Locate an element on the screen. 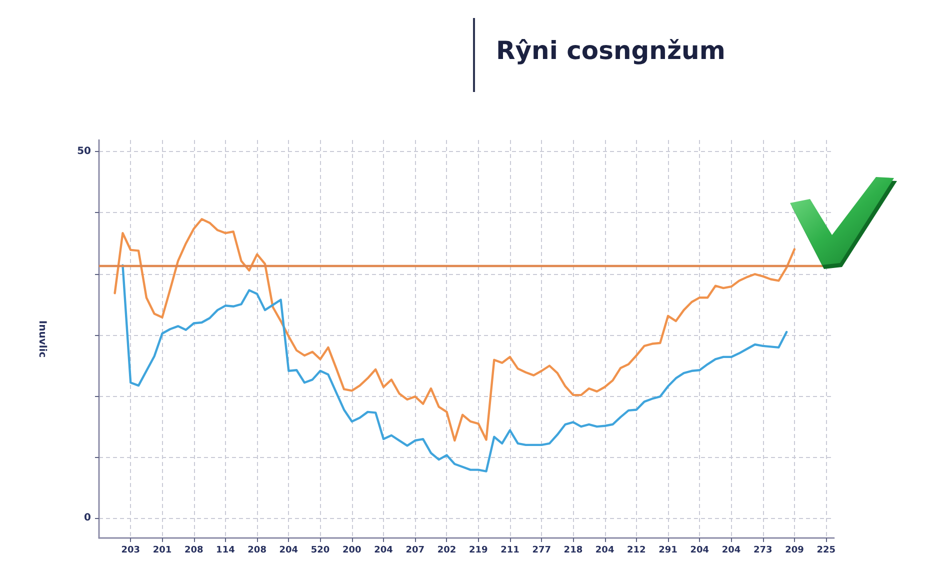 The image size is (930, 576). x-tick-label: 200 is located at coordinates (352, 551).